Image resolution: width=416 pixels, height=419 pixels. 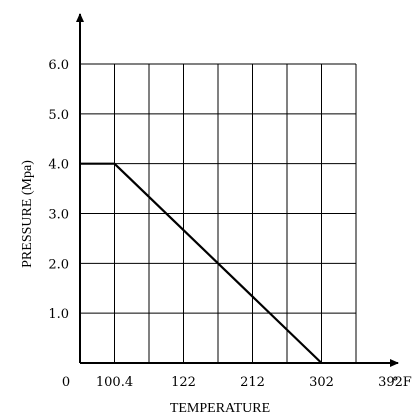 I want to click on y-tick-label: 5.0, so click(x=58, y=115).